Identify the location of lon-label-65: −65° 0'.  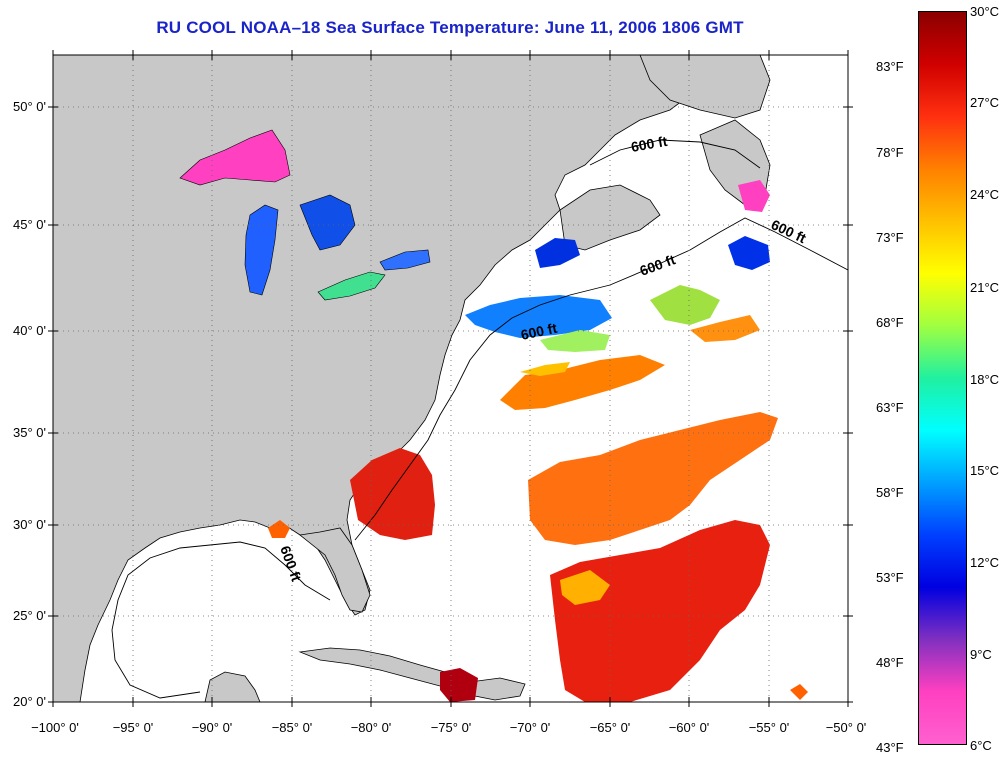
(610, 727).